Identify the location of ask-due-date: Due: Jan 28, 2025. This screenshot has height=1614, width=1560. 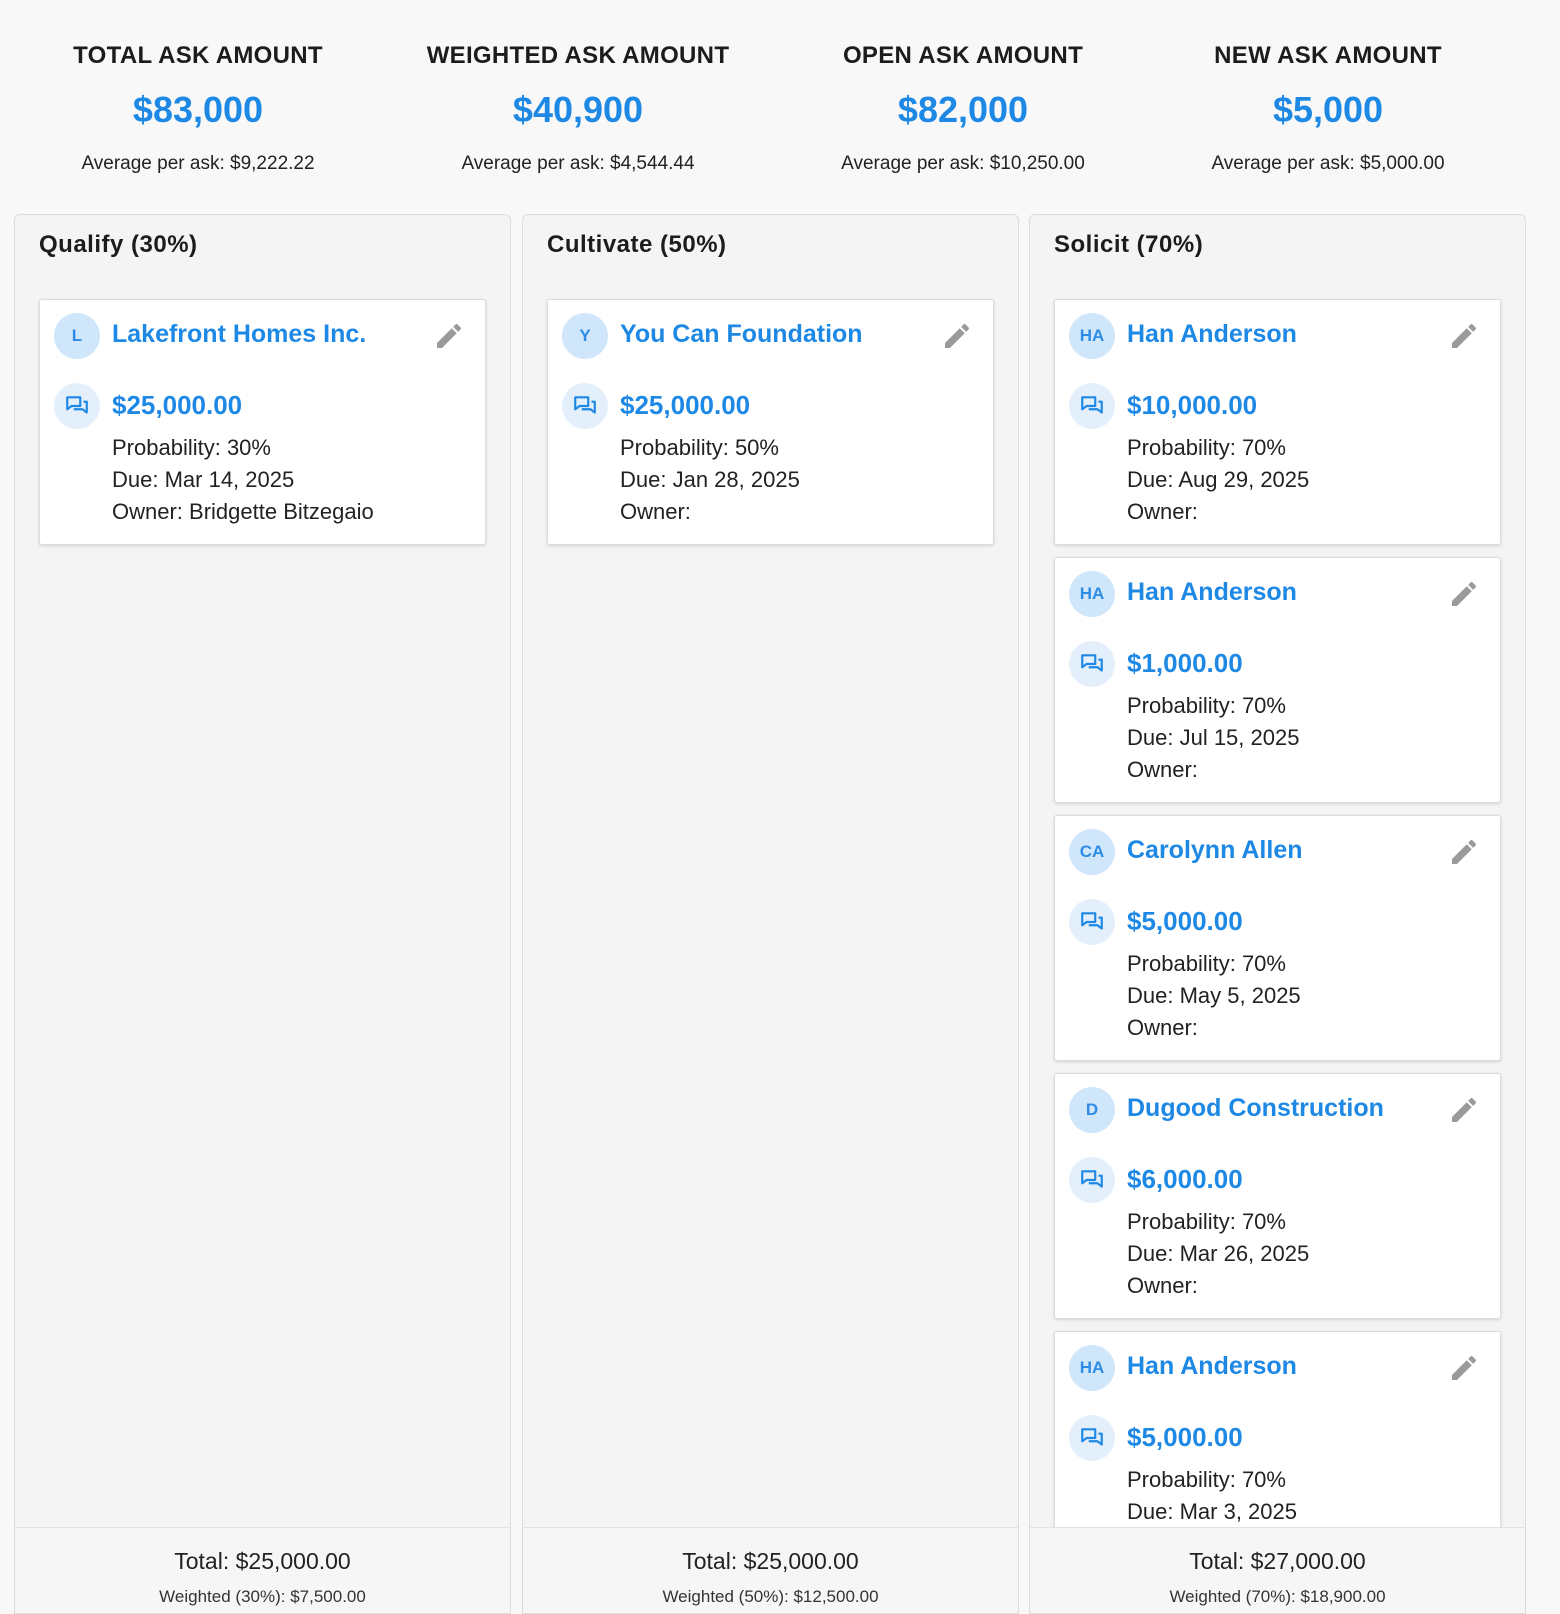
(710, 479).